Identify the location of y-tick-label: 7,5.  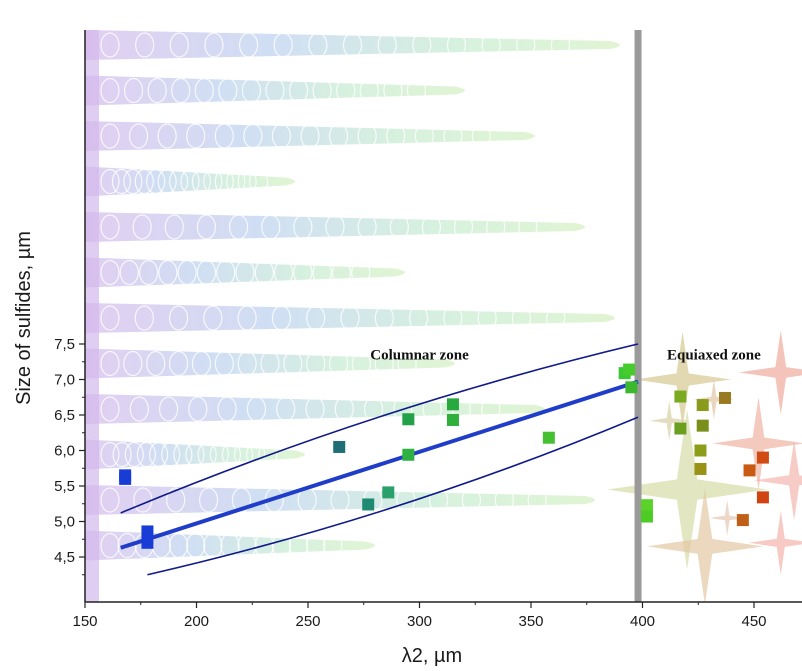
(64, 344).